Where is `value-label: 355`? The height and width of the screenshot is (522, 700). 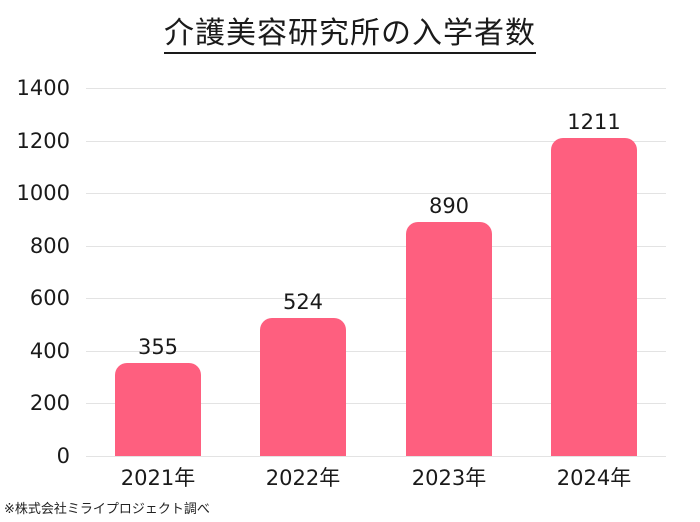
value-label: 355 is located at coordinates (158, 347).